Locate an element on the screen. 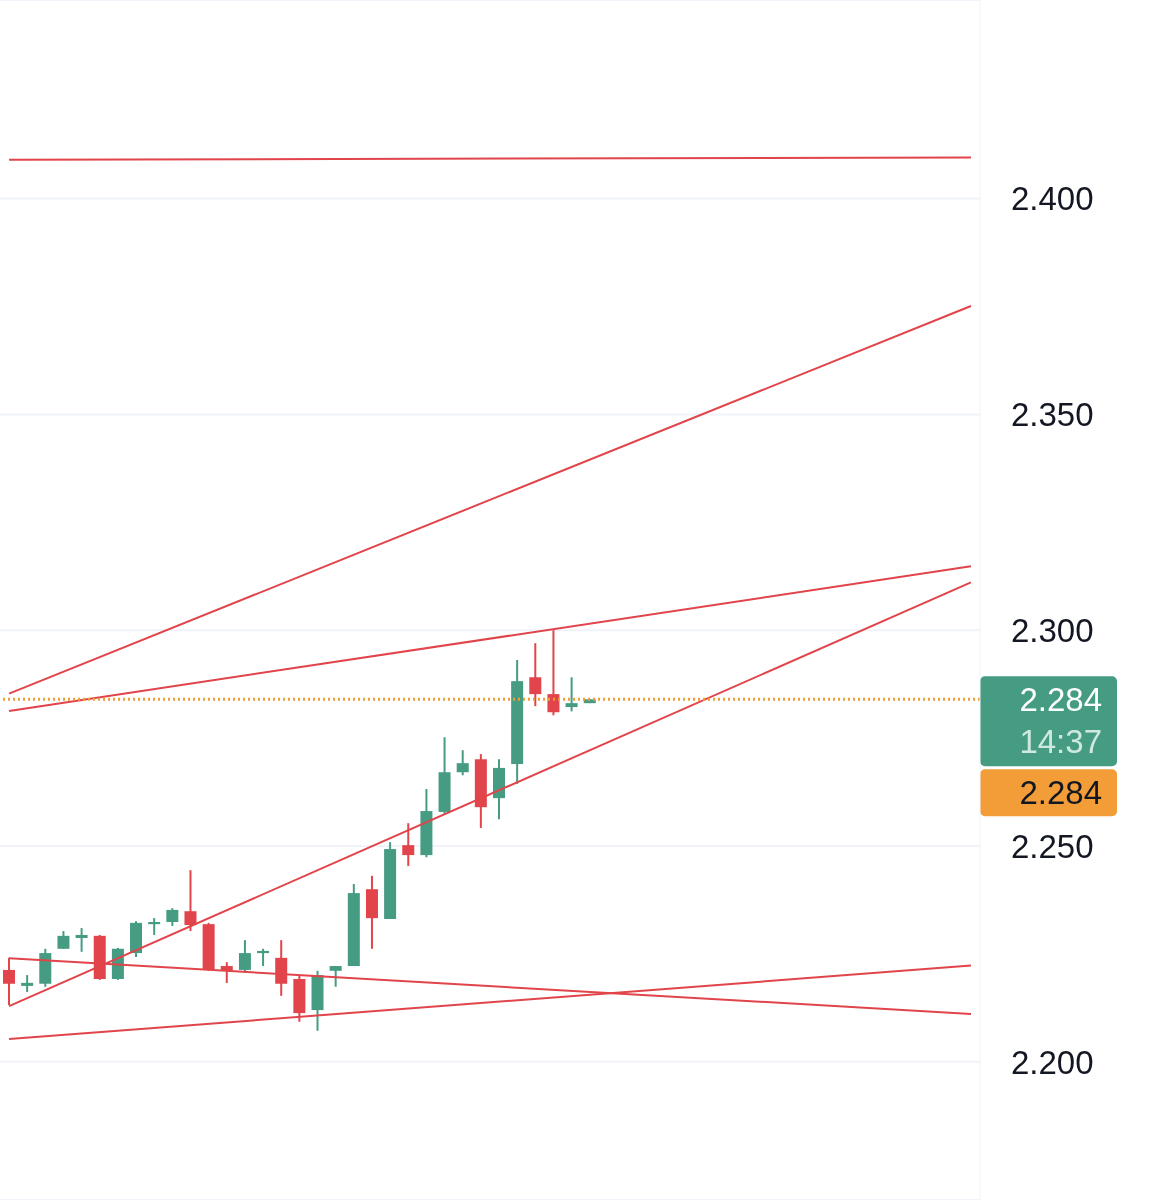 This screenshot has width=1157, height=1200. y-tick-label: 2.400 is located at coordinates (1052, 199).